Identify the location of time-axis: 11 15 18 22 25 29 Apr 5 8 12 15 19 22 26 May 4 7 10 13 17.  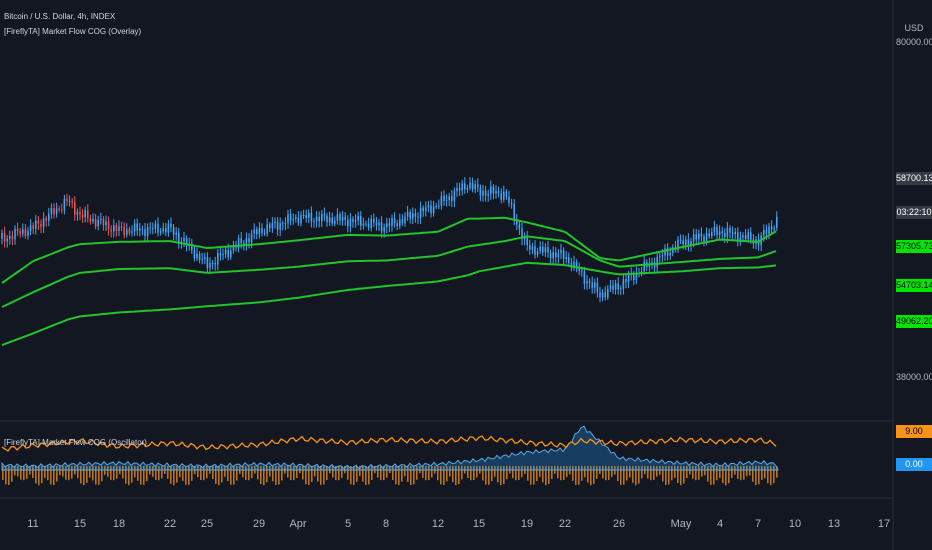
(458, 524).